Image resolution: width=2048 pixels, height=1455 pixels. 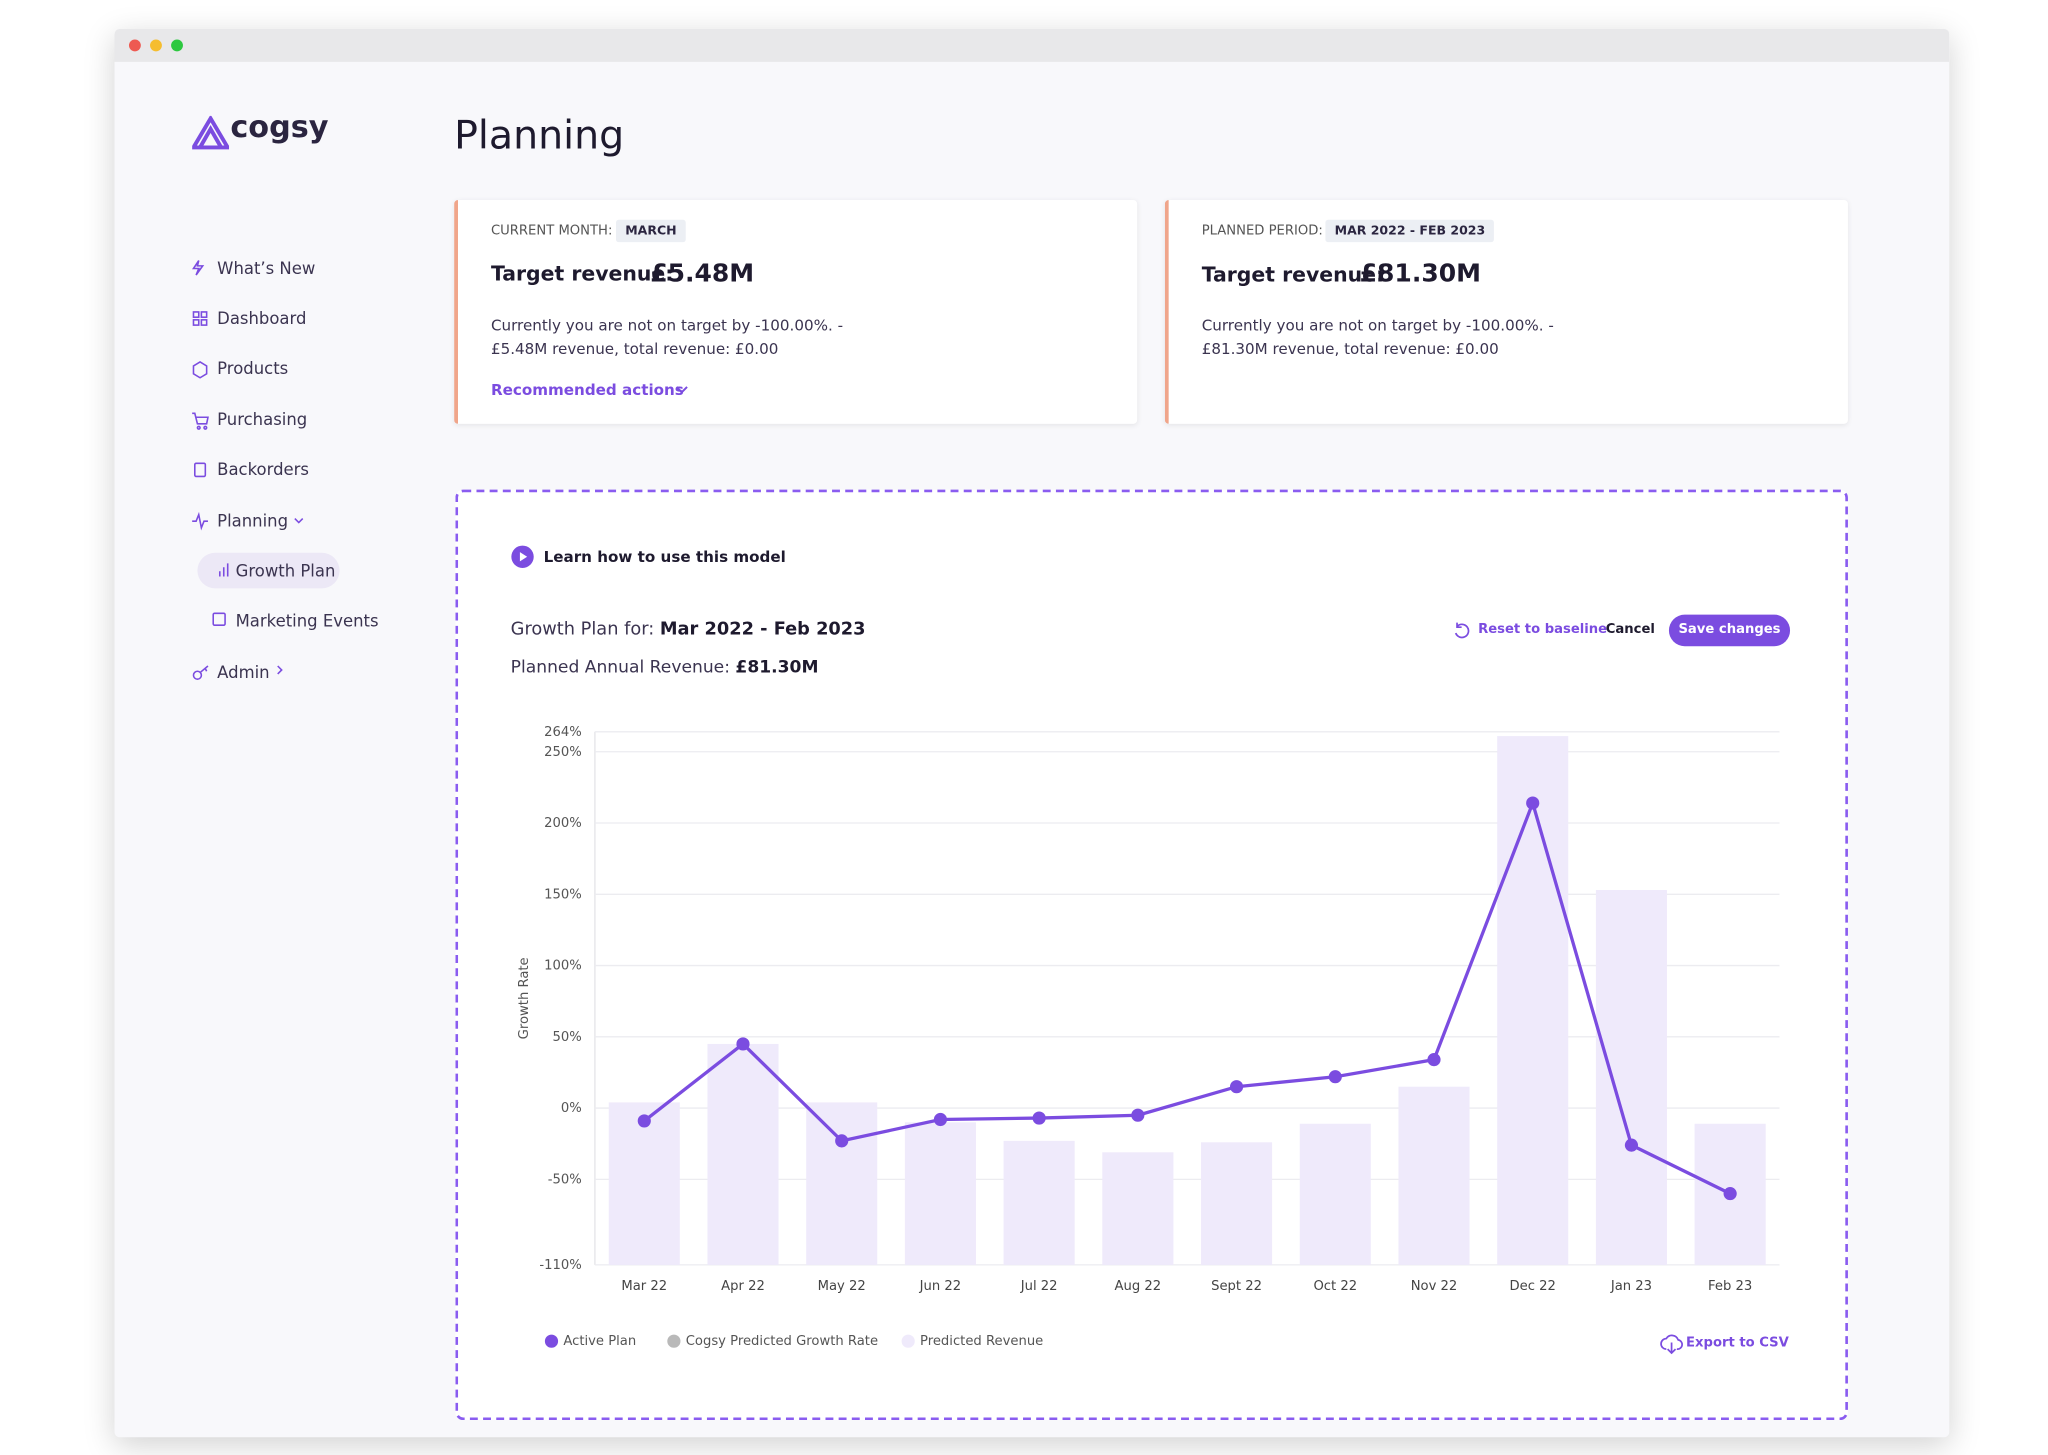 I want to click on logo-text: cogsy, so click(x=279, y=127).